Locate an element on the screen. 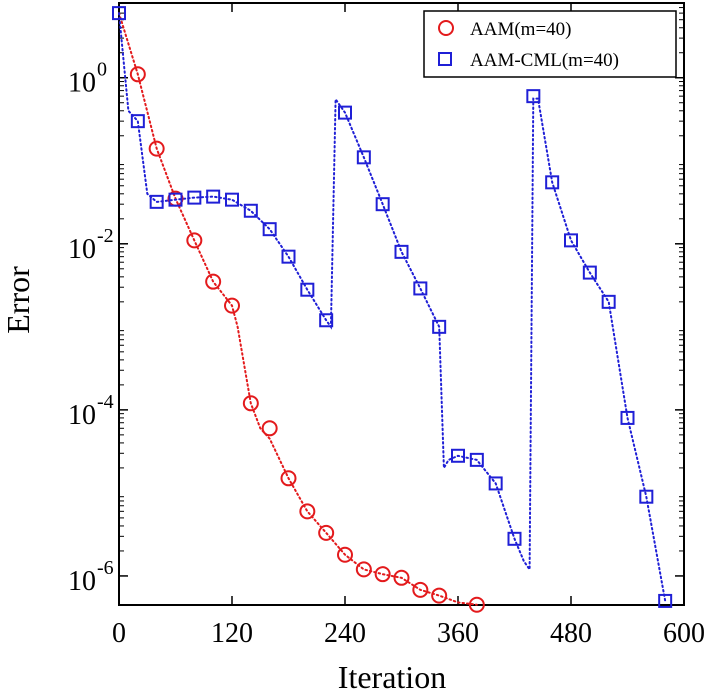 The image size is (708, 692). y-tick-exponent: -4 is located at coordinates (105, 402).